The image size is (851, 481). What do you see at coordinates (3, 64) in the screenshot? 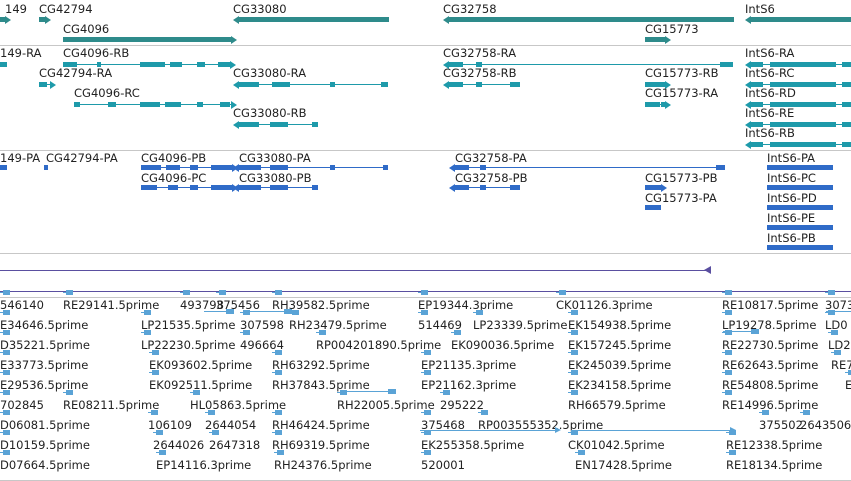
I see `mrna-exon` at bounding box center [3, 64].